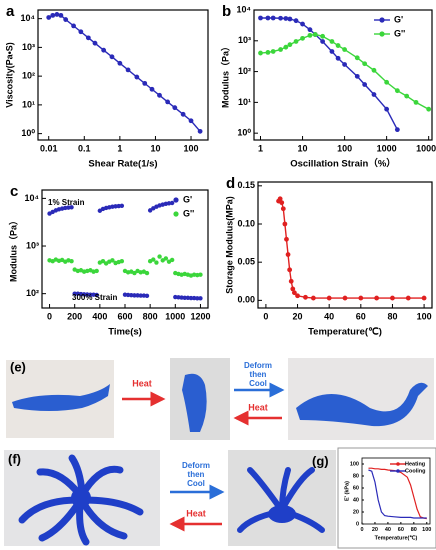 The image size is (436, 550). I want to click on legend-label: Cooling, so click(415, 471).